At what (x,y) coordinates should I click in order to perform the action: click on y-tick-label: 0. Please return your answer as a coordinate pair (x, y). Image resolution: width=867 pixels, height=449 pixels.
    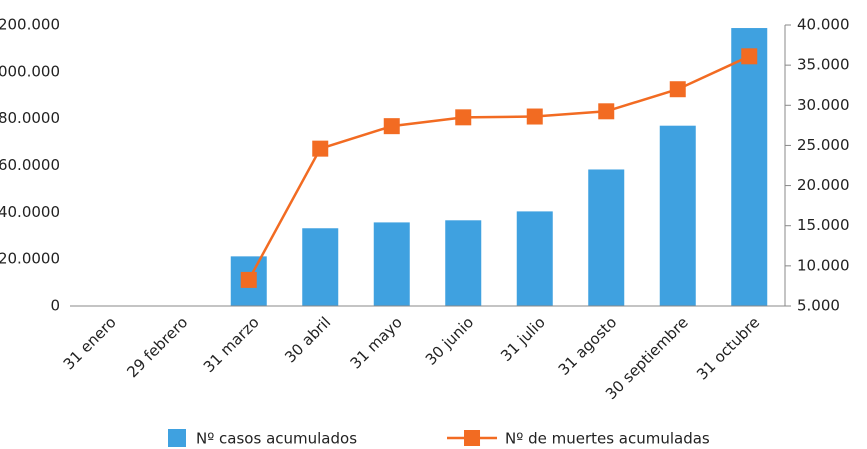
    Looking at the image, I should click on (55, 306).